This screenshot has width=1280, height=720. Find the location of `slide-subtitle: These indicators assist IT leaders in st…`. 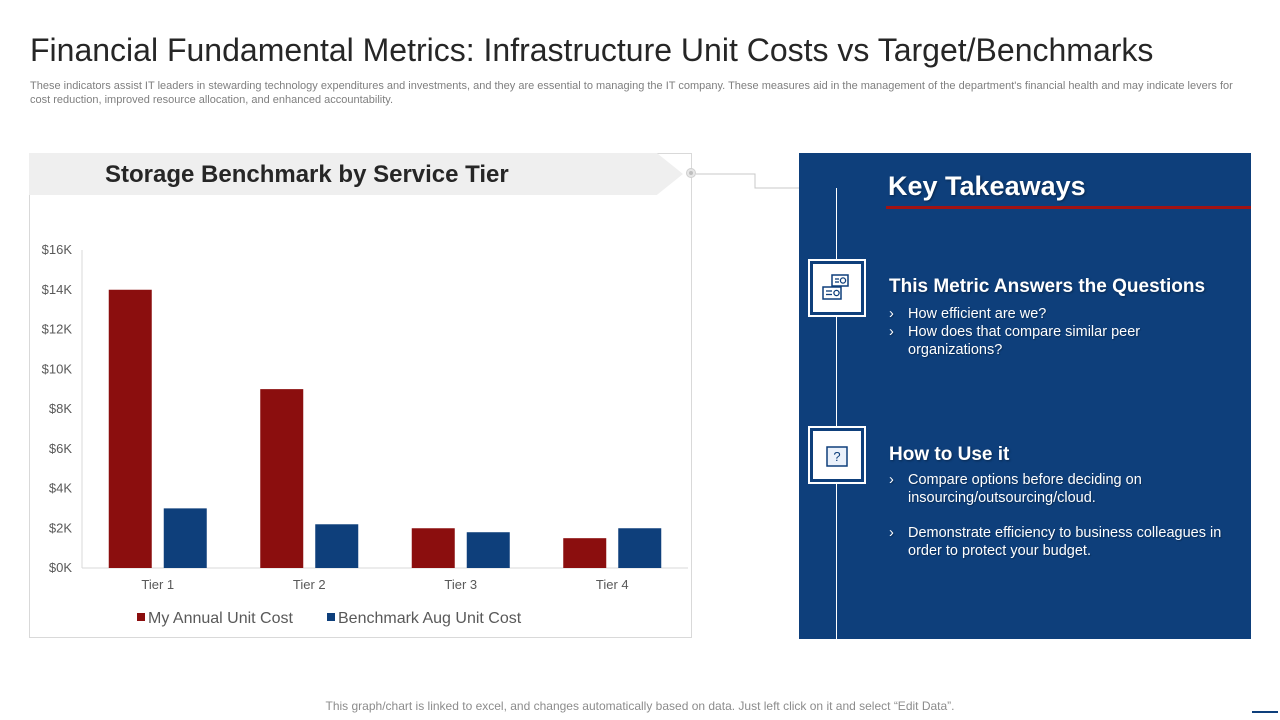

slide-subtitle: These indicators assist IT leaders in st… is located at coordinates (631, 93).